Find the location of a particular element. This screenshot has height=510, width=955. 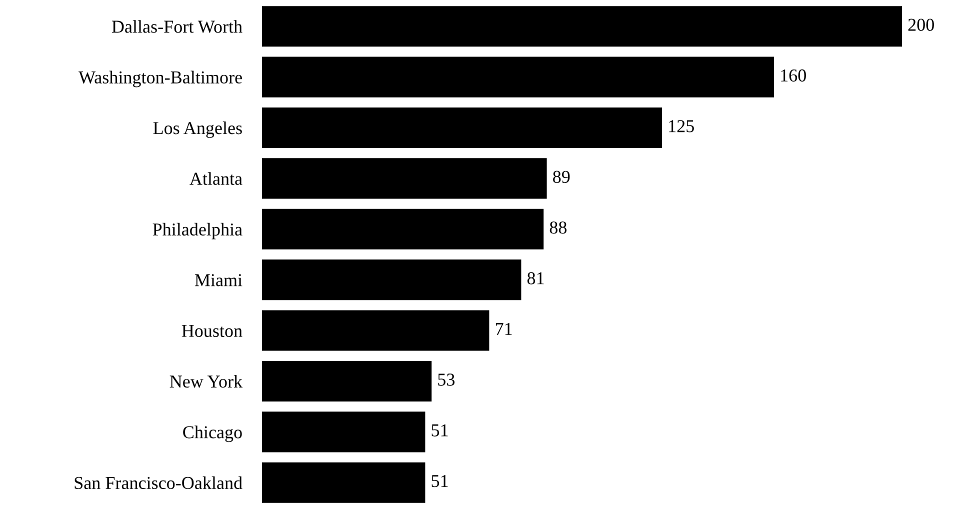

data-label: 53 is located at coordinates (446, 380).